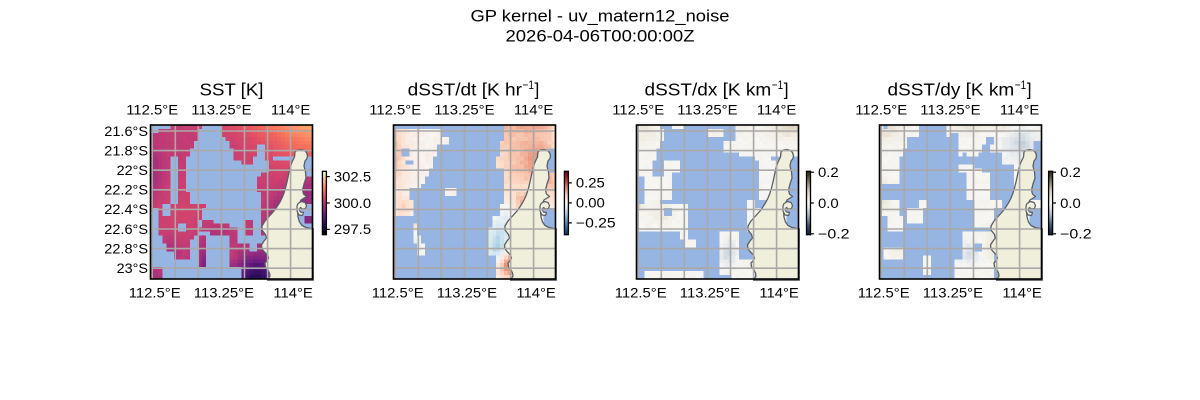 Image resolution: width=1200 pixels, height=400 pixels. What do you see at coordinates (708, 89) in the screenshot?
I see `svg-text: dSST/dx [K km` at bounding box center [708, 89].